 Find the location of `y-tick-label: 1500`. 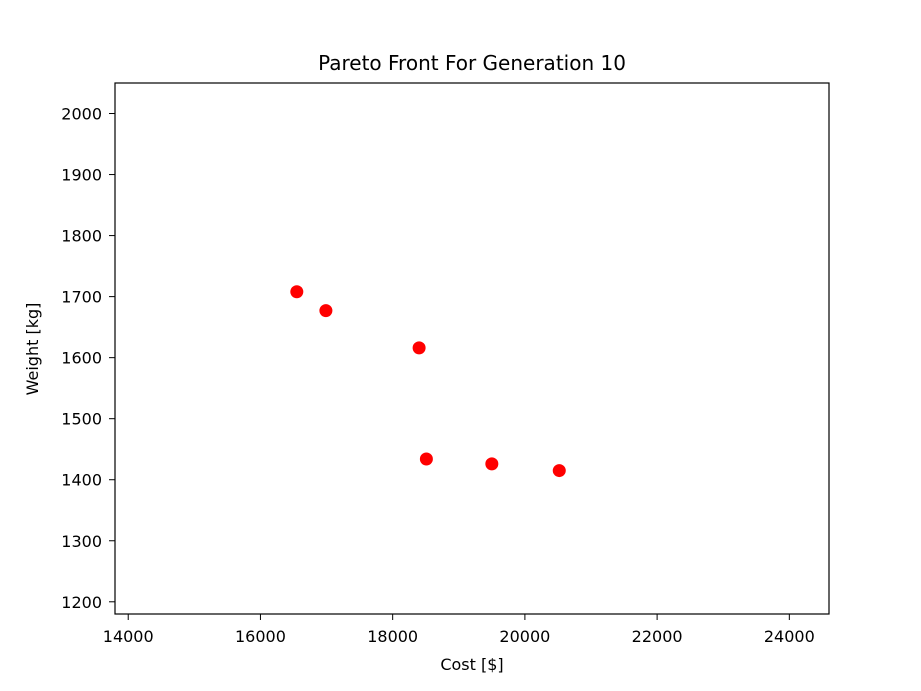

y-tick-label: 1500 is located at coordinates (81, 419).